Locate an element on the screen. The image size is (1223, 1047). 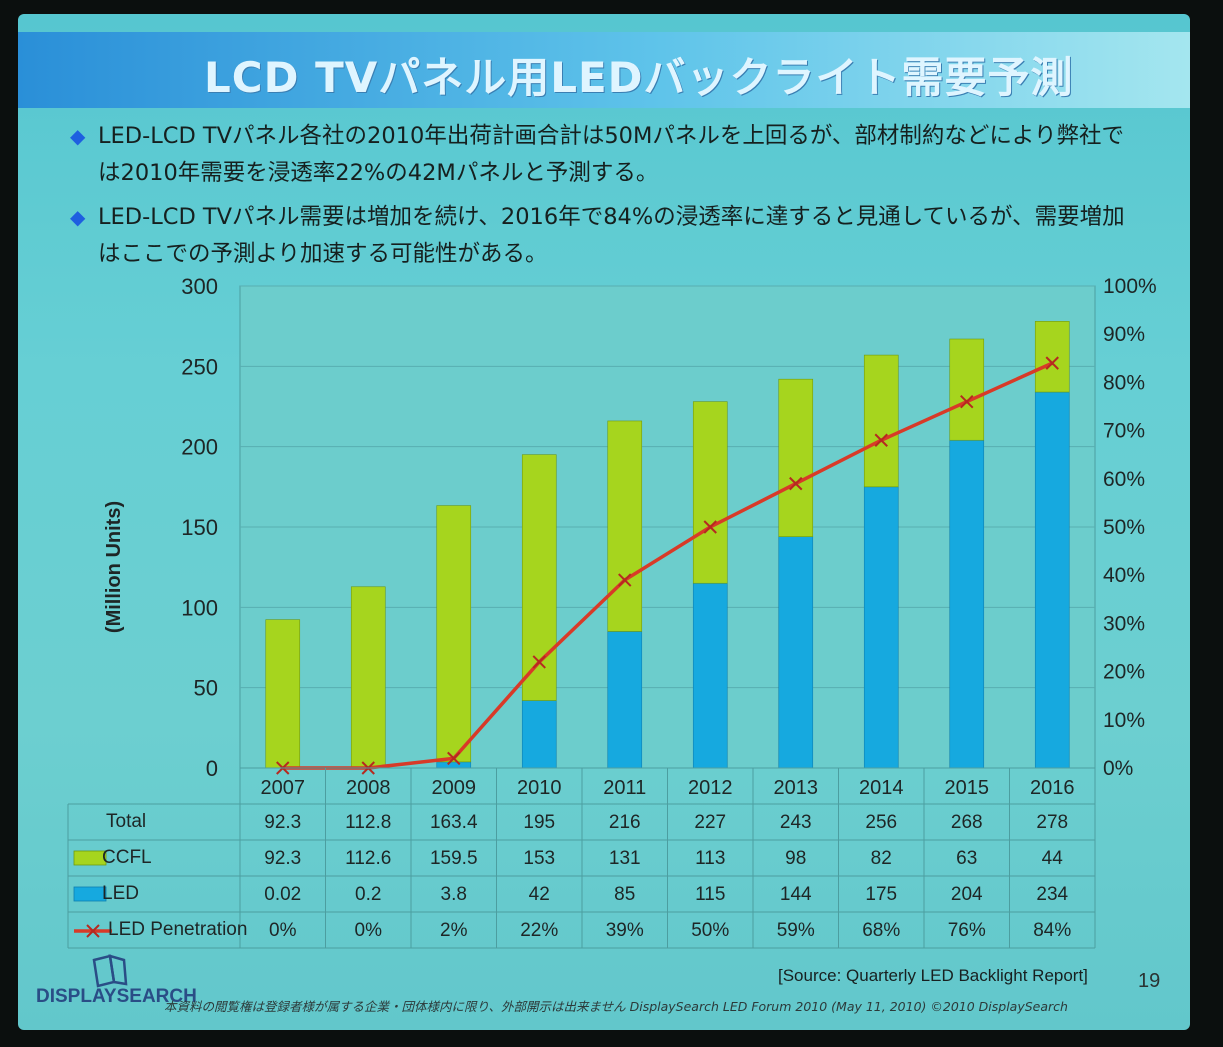
x-tick-label: 2013 is located at coordinates (796, 788).